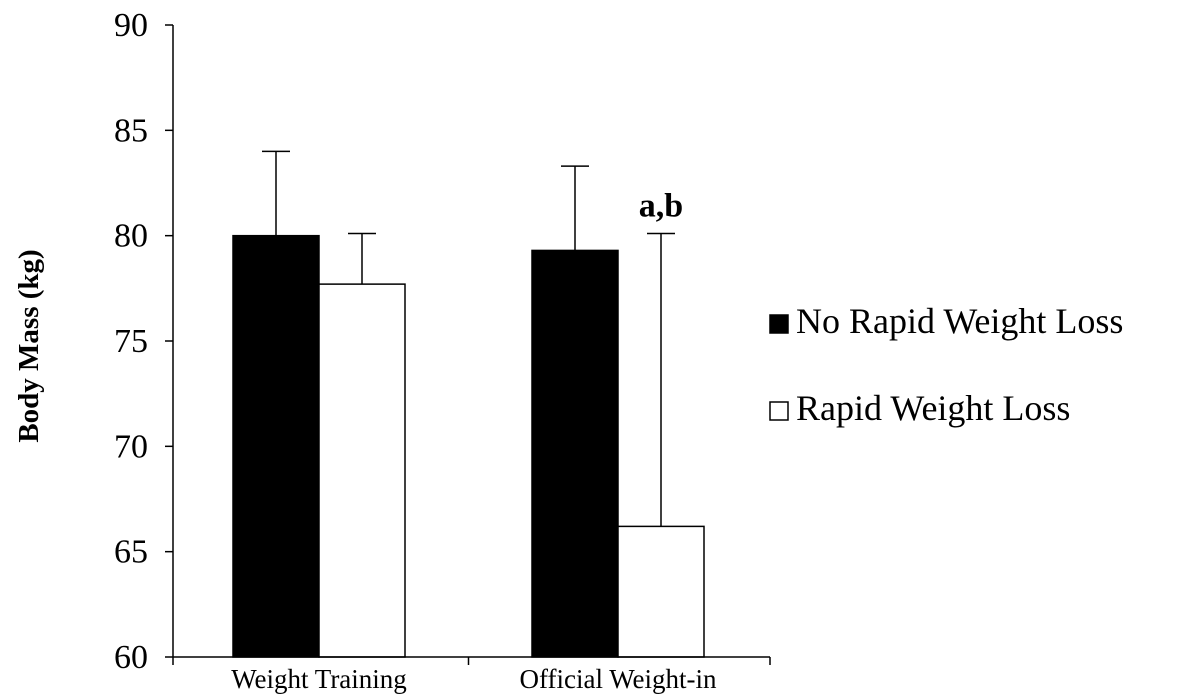  Describe the element at coordinates (131, 25) in the screenshot. I see `y-tick-label: 90` at that location.